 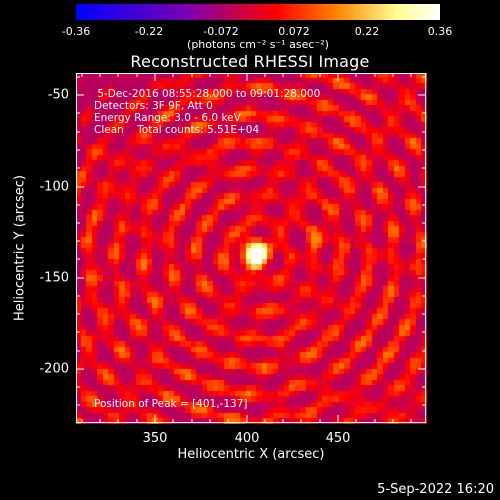 What do you see at coordinates (440, 31) in the screenshot?
I see `colorbar-tick-label: 0.36` at bounding box center [440, 31].